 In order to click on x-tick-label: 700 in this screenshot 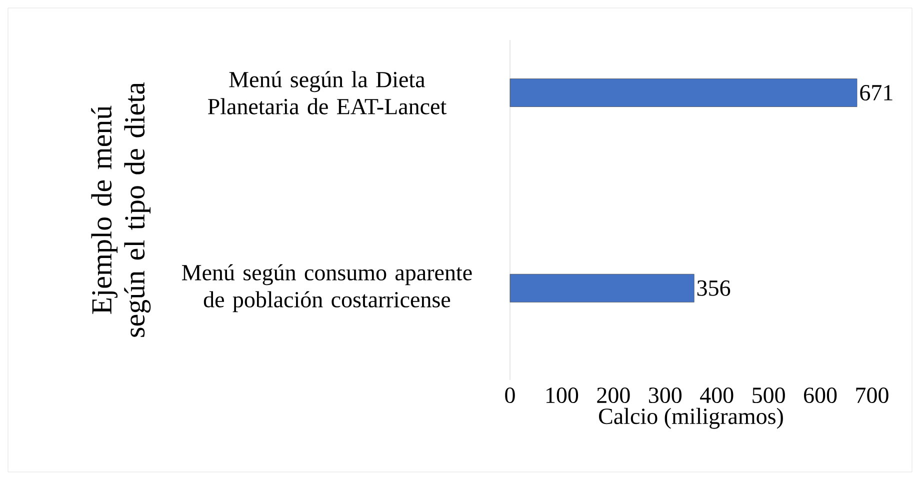, I will do `click(872, 396)`.